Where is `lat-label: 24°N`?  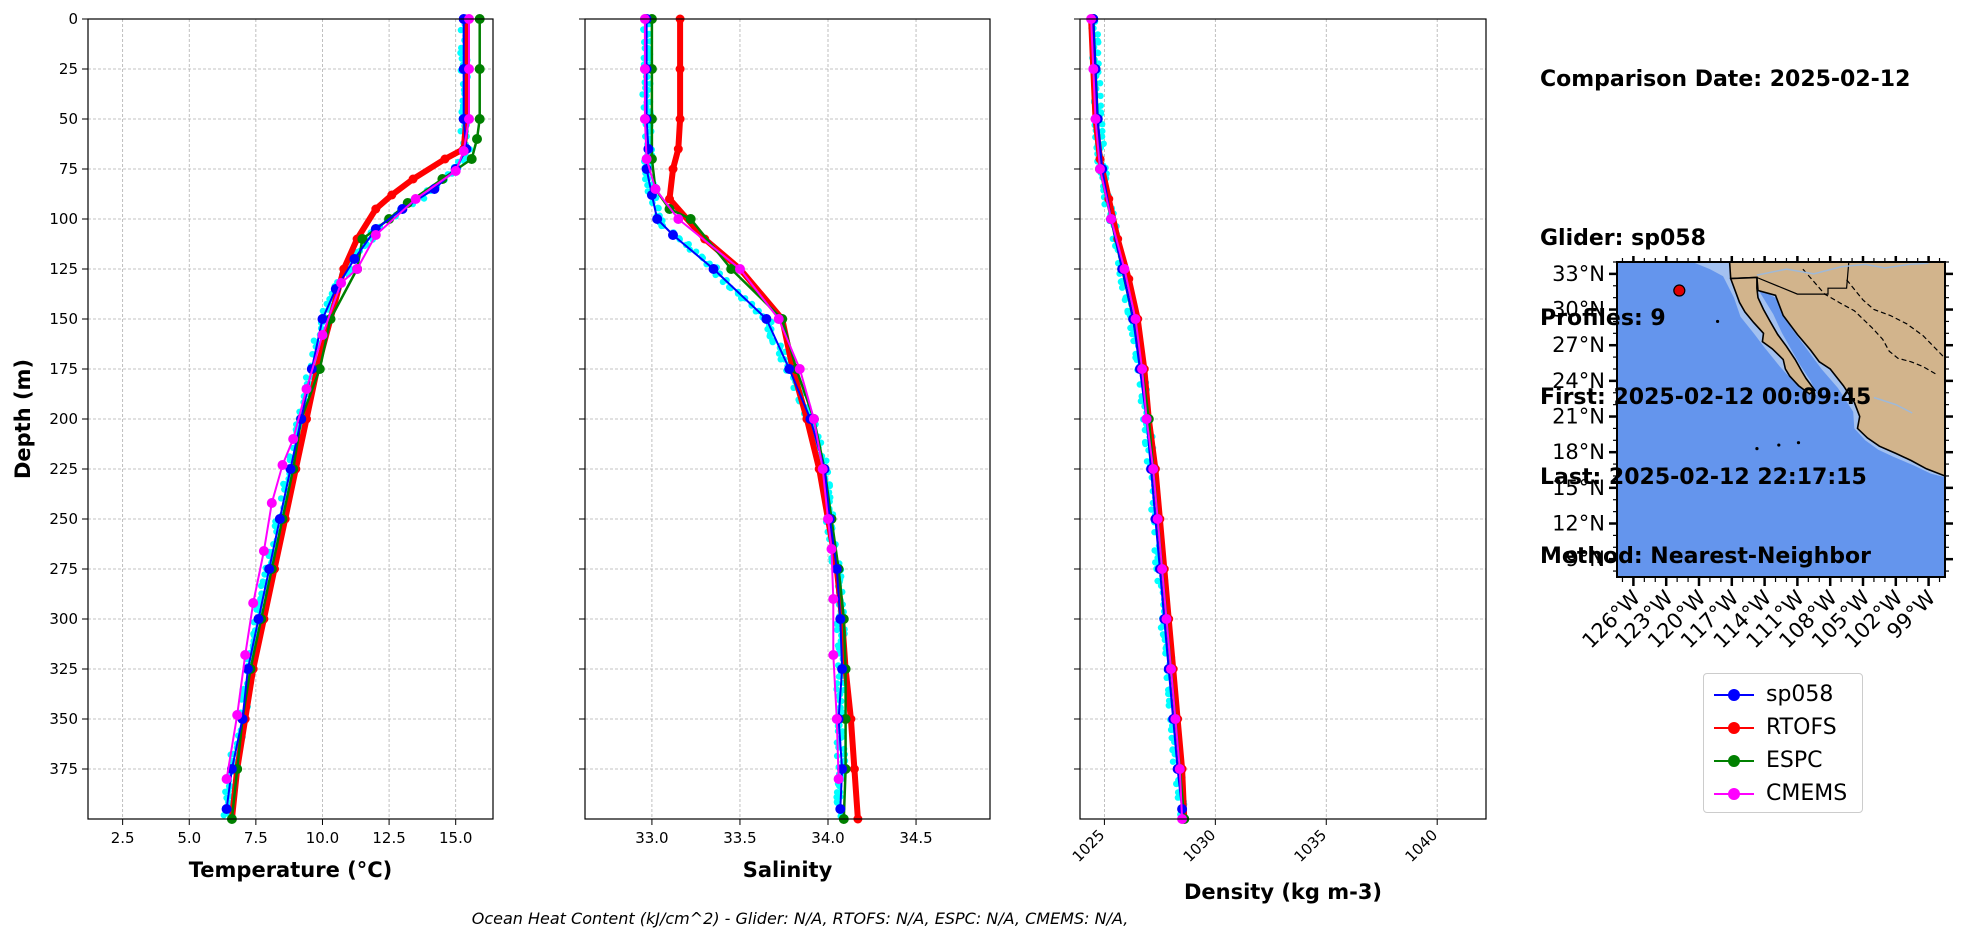
lat-label: 24°N is located at coordinates (1578, 381).